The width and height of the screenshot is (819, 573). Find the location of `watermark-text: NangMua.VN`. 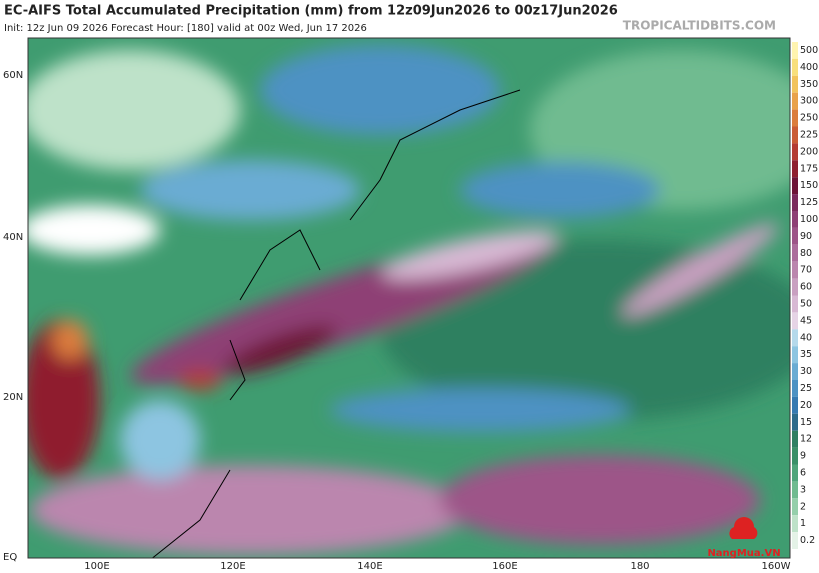

watermark-text: NangMua.VN is located at coordinates (743, 553).